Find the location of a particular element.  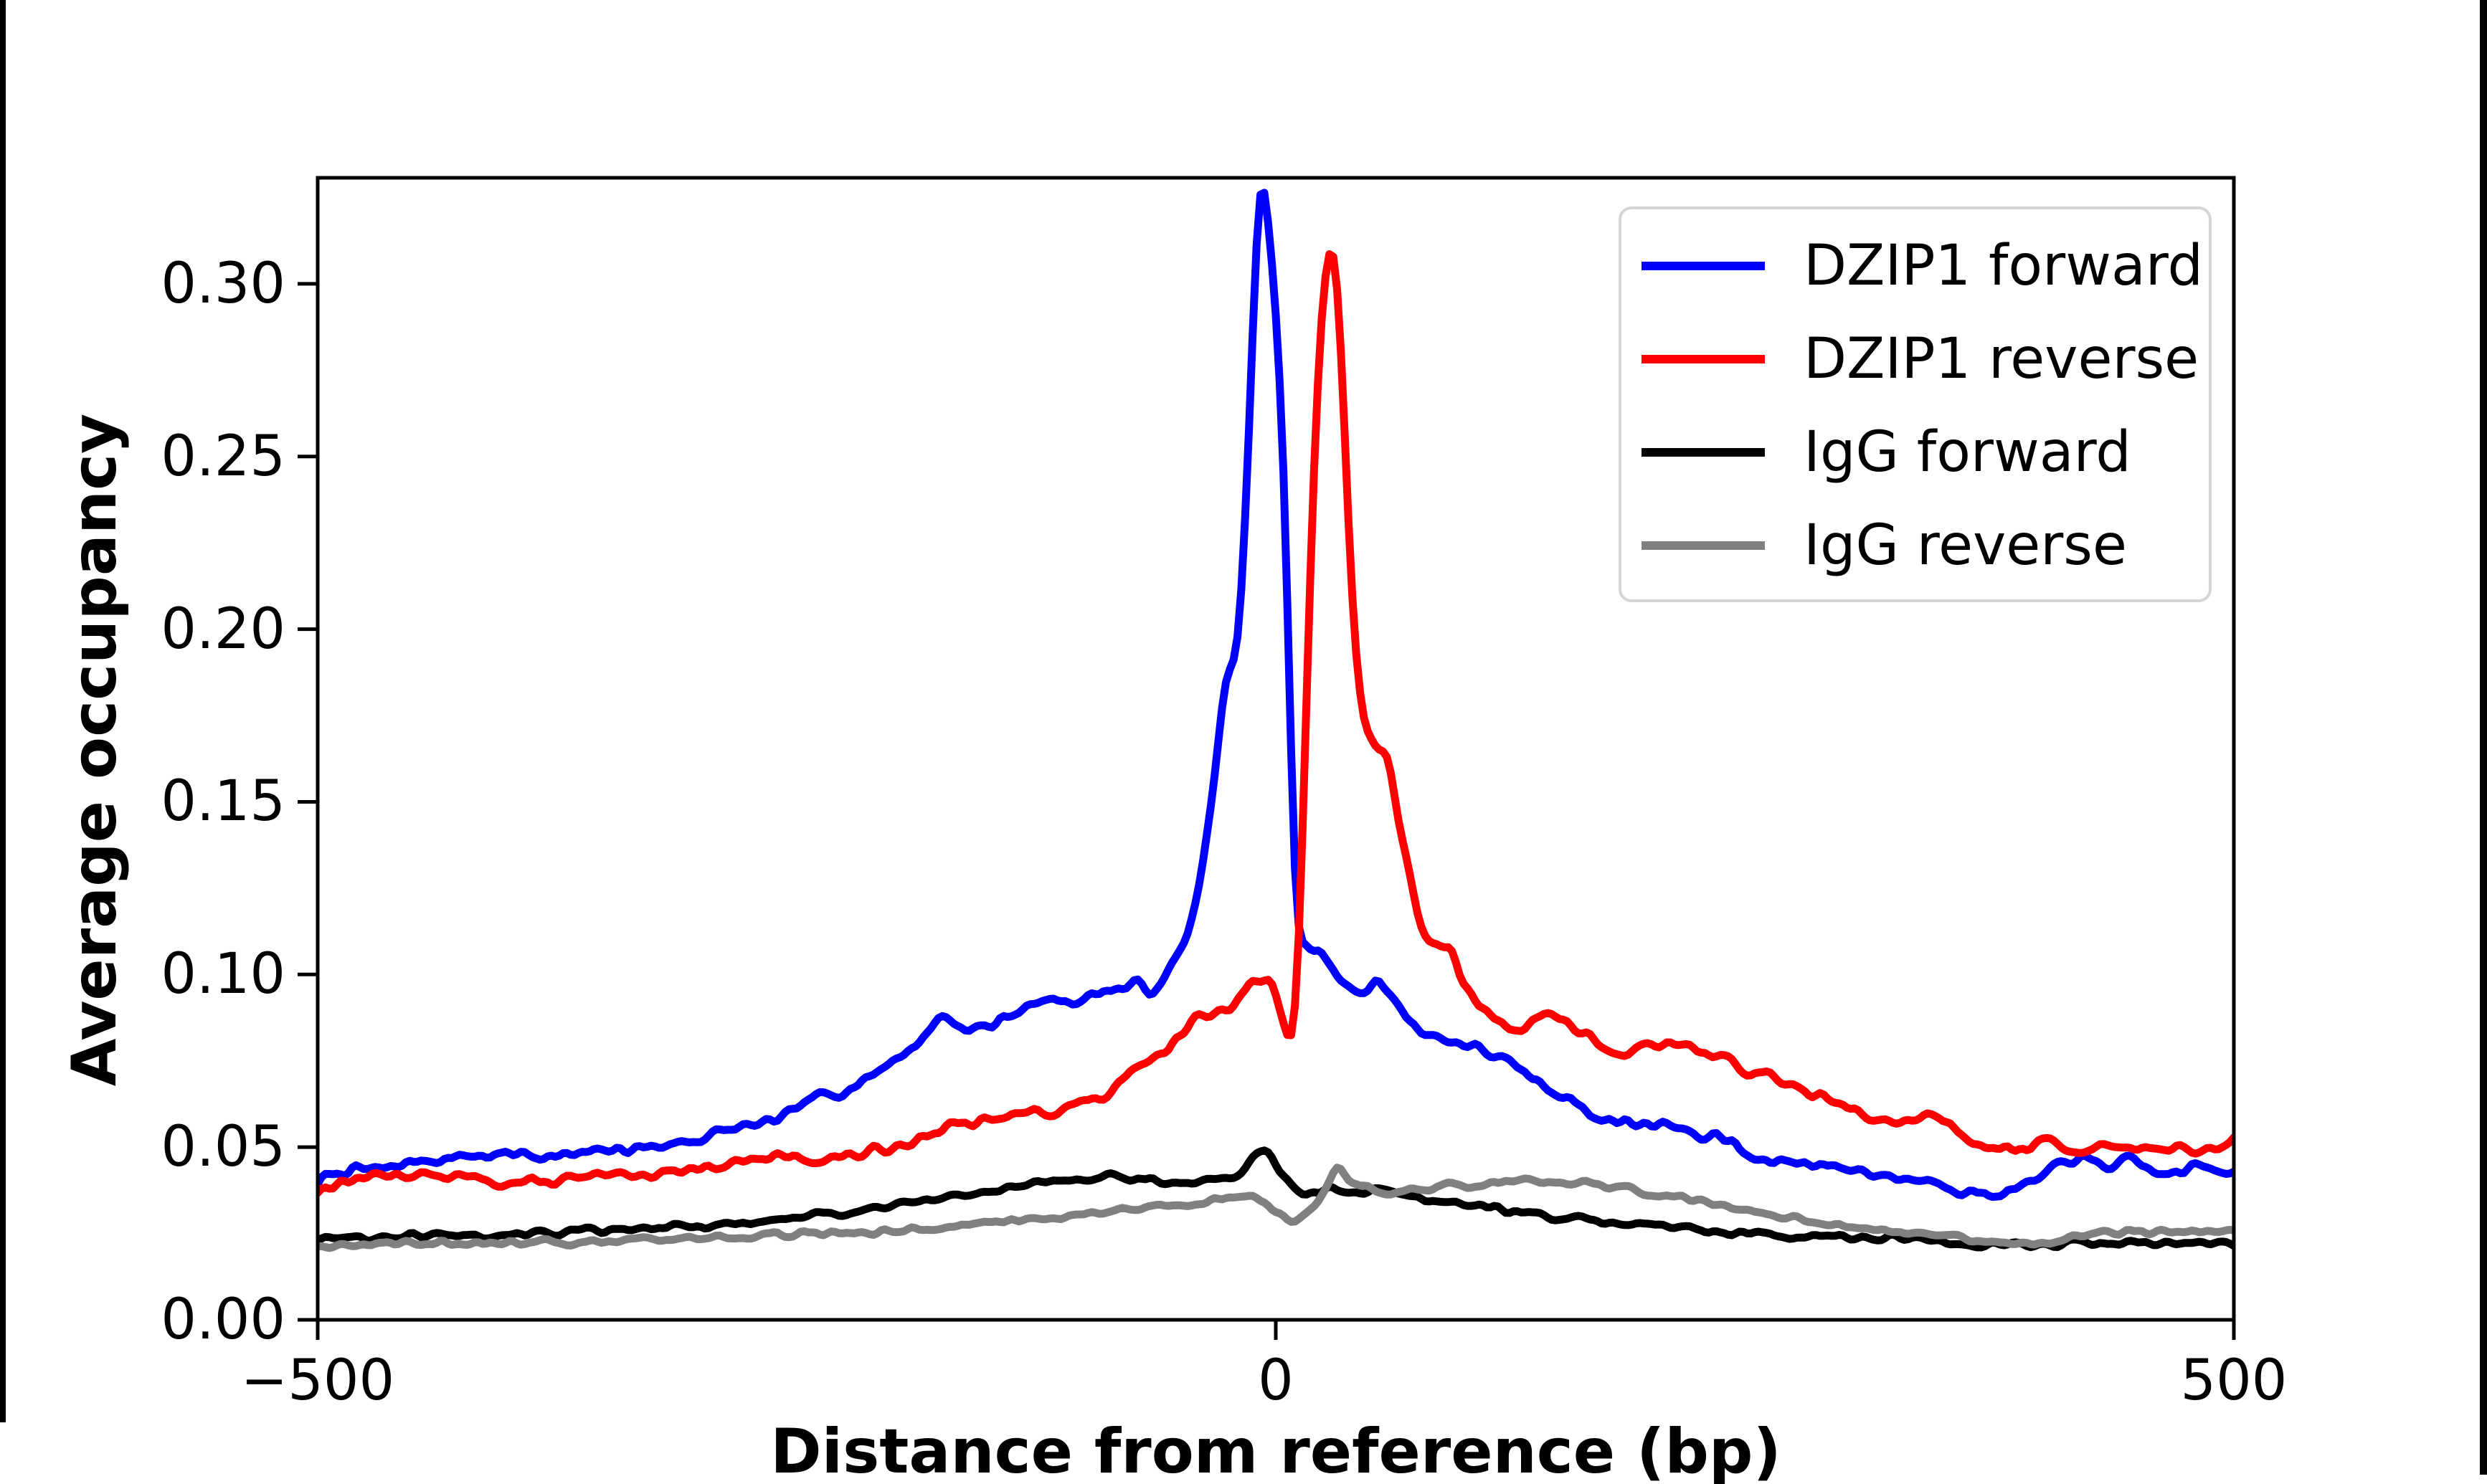

legend-entry-igg-reverse: IgG reverse is located at coordinates (1915, 546).